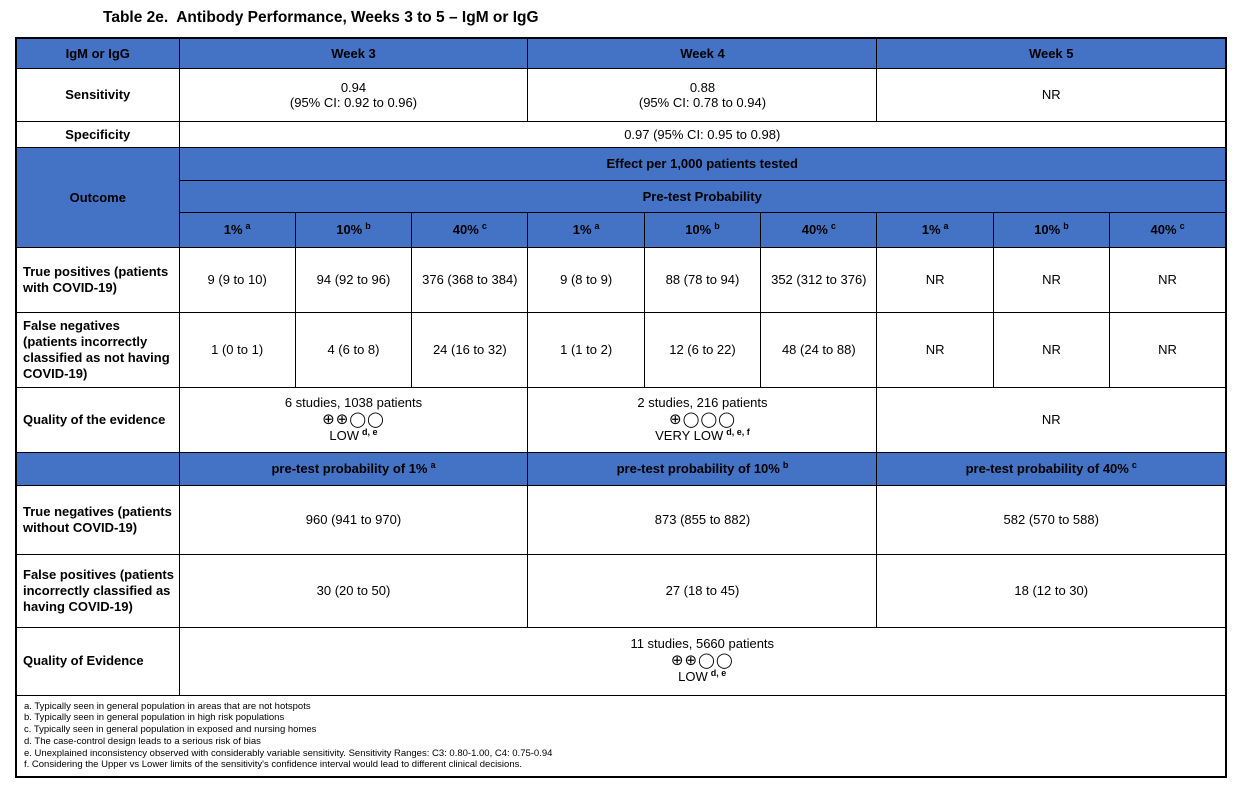  I want to click on tn-cell: 873 (855 to 882), so click(702, 519).